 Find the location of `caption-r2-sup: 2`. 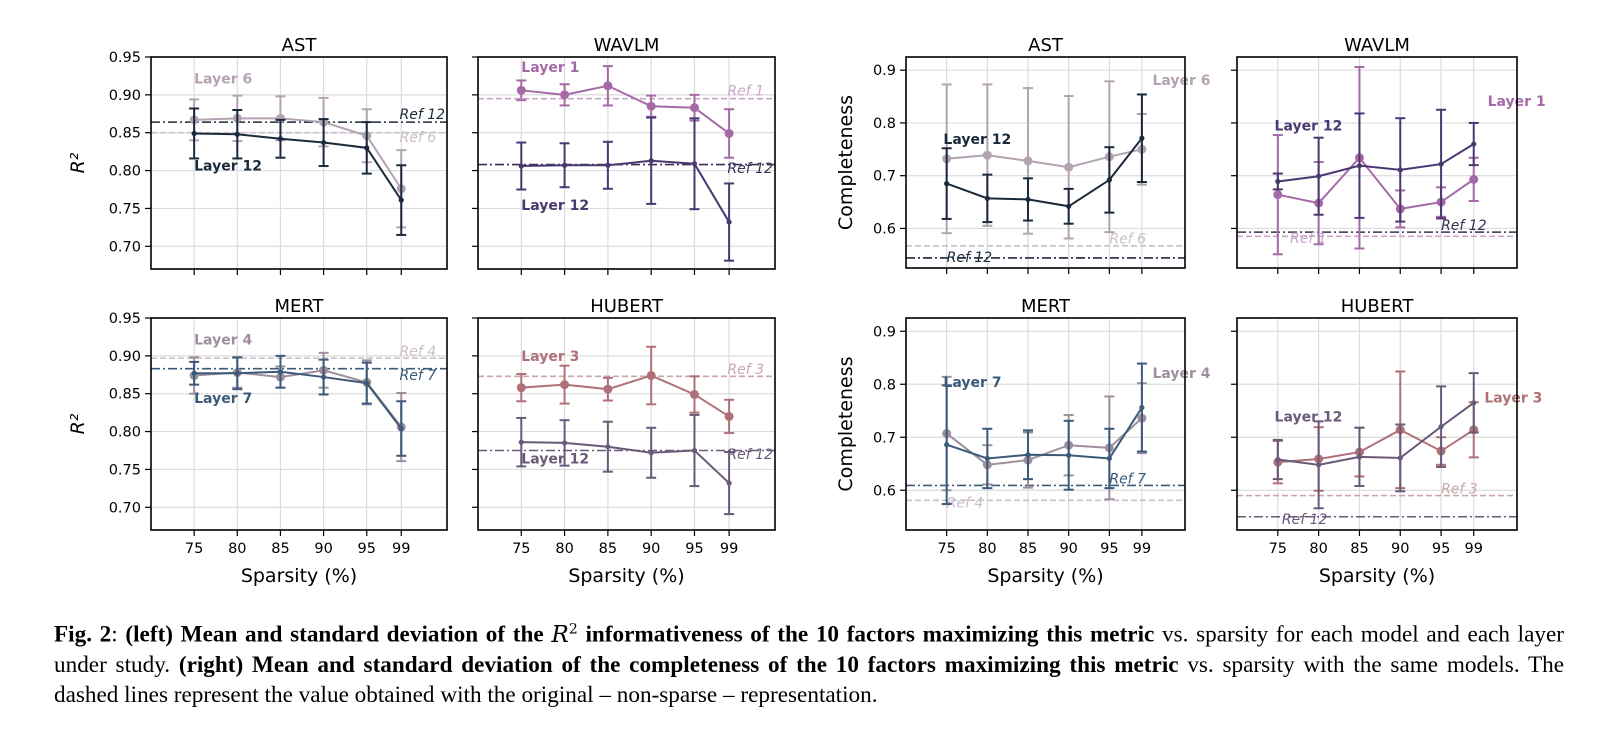

caption-r2-sup: 2 is located at coordinates (573, 629).